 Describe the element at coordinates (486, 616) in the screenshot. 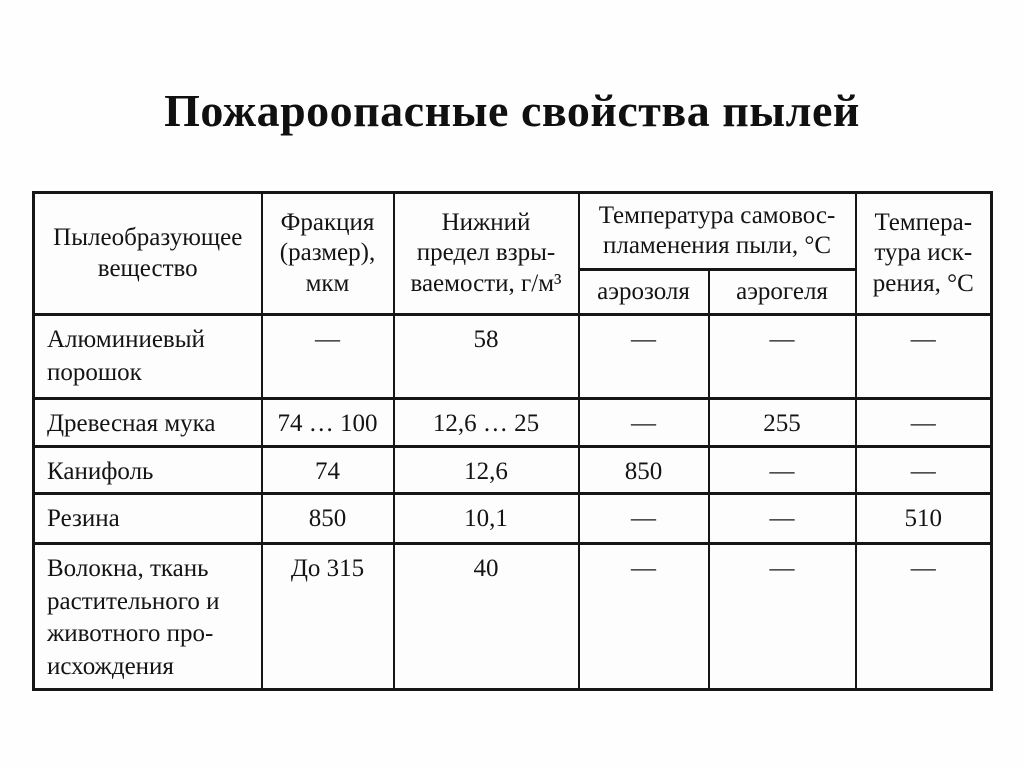

I see `cell-explosion-limit: 40` at that location.